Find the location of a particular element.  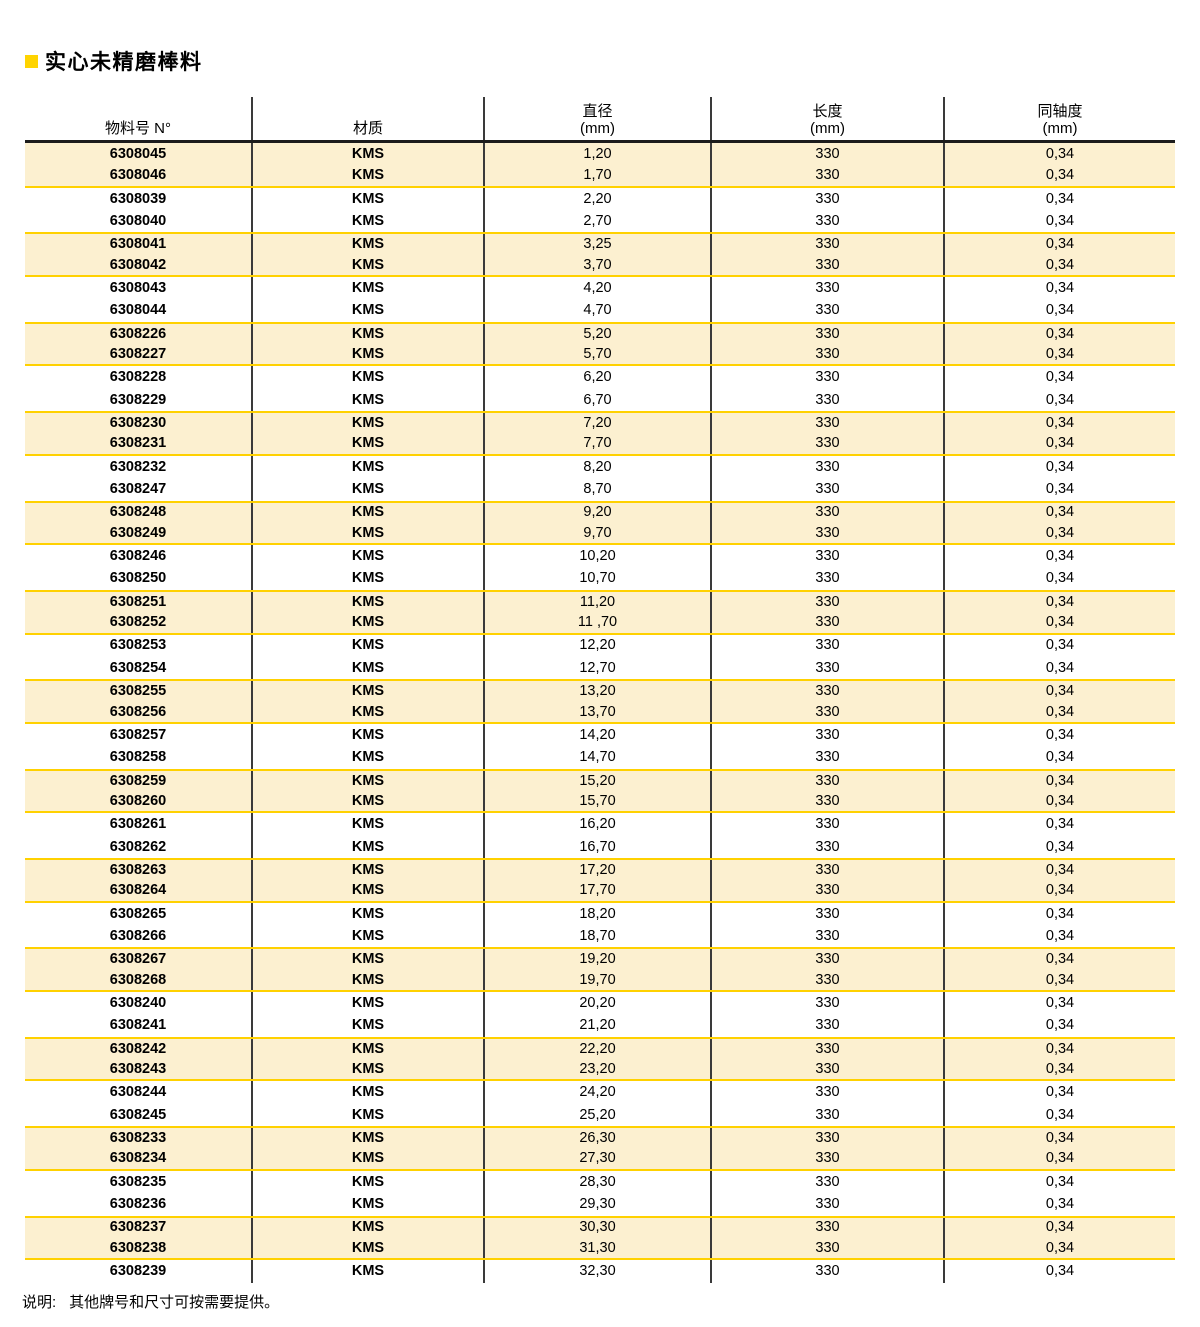

diameter-cell: 14,20 is located at coordinates (598, 735).